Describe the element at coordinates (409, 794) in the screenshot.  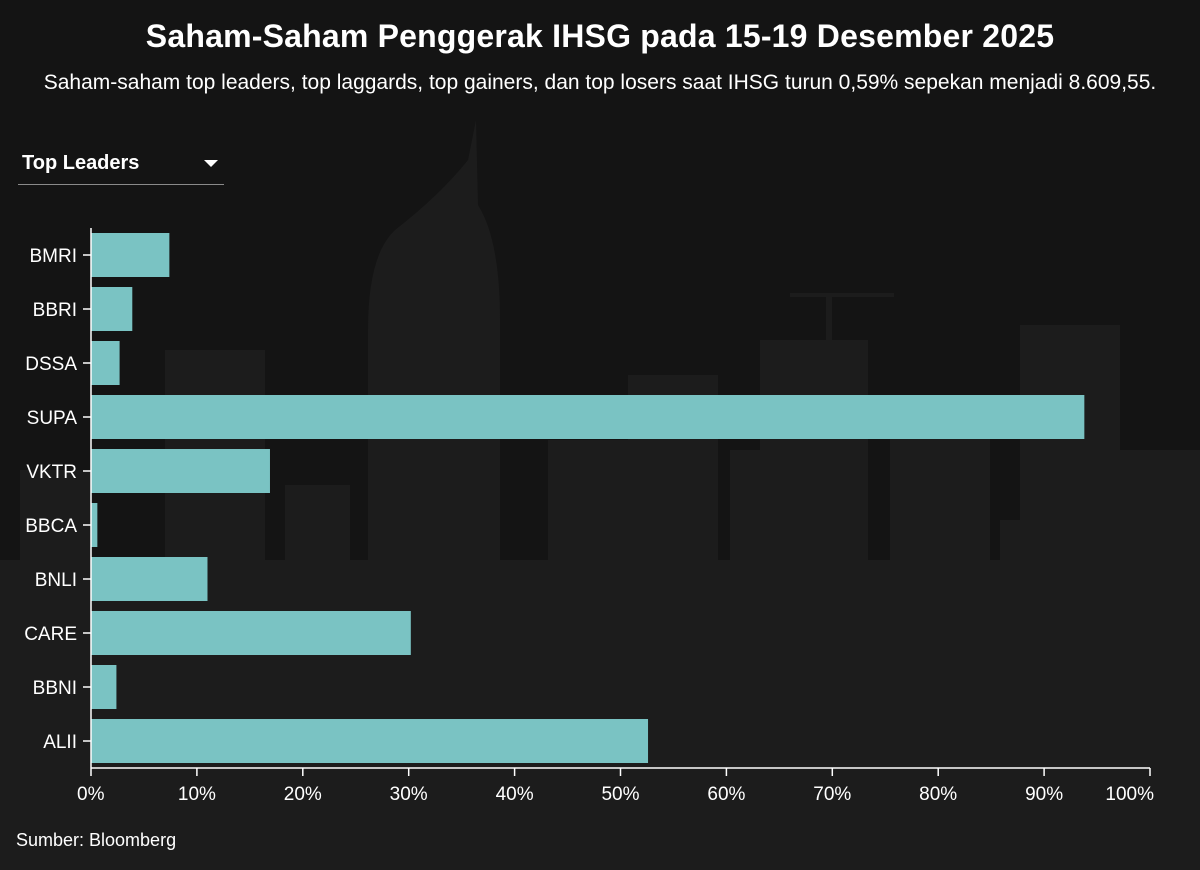
I see `x-tick-label: 30%` at that location.